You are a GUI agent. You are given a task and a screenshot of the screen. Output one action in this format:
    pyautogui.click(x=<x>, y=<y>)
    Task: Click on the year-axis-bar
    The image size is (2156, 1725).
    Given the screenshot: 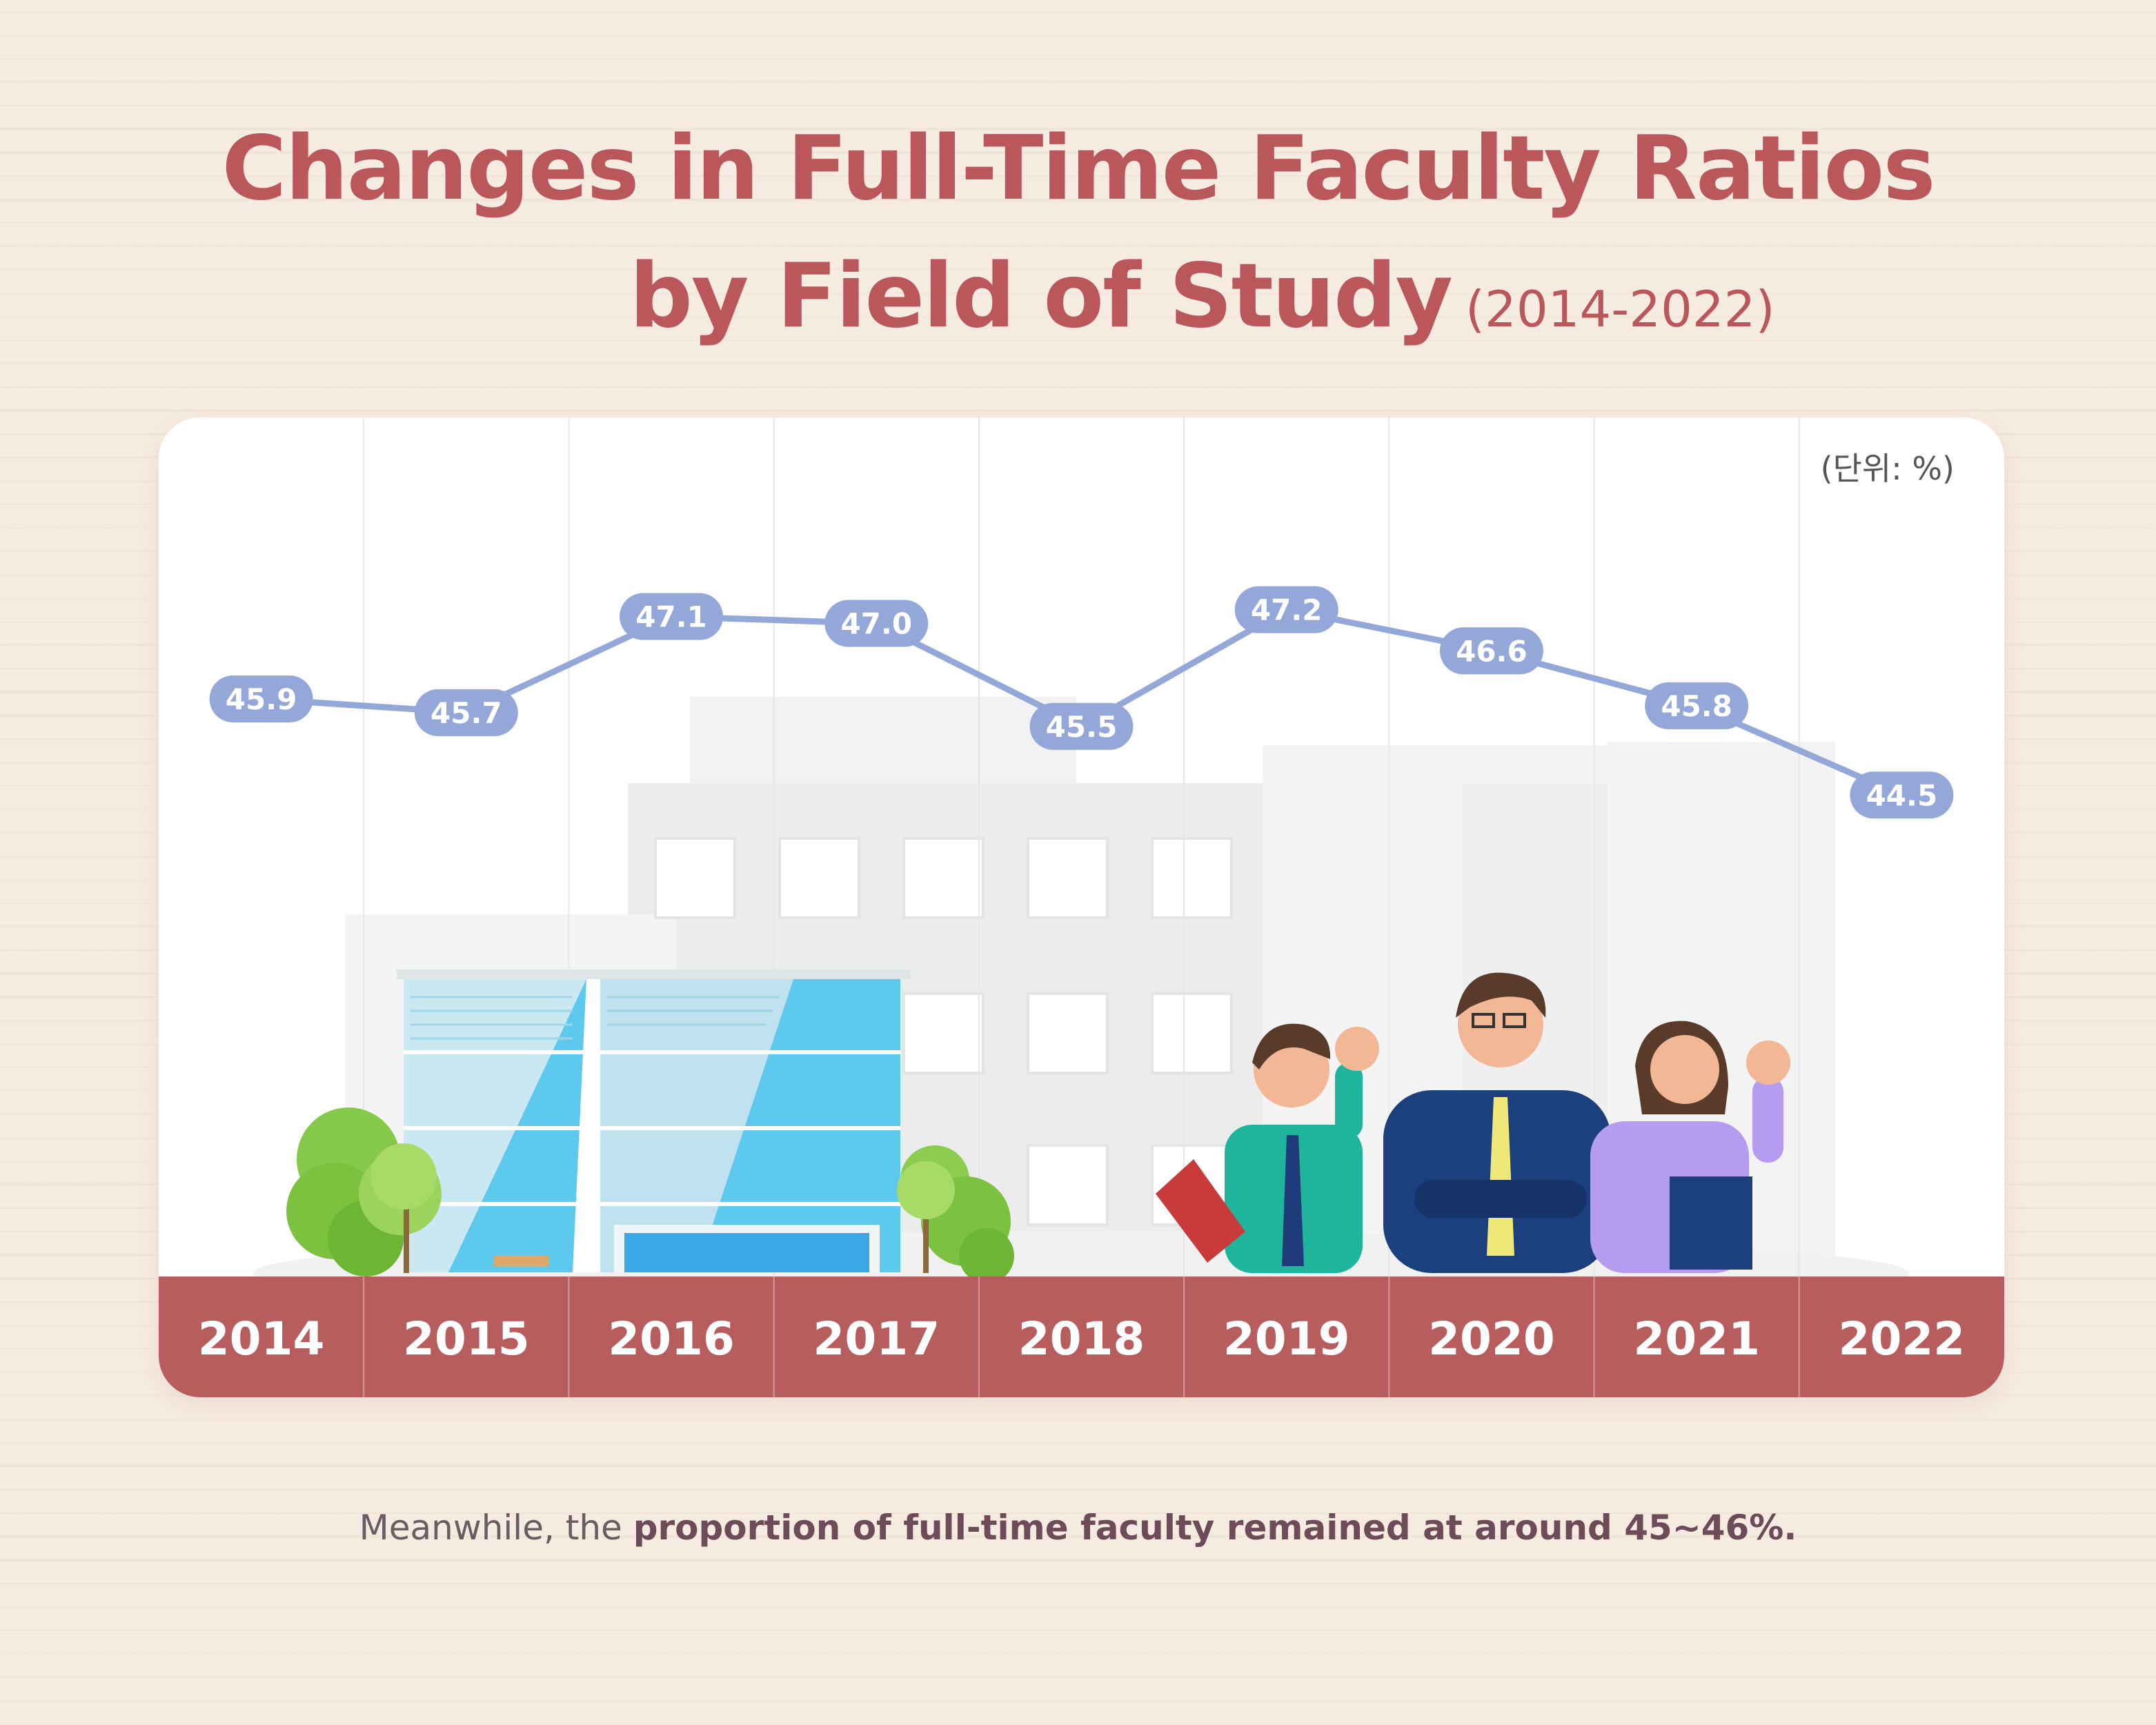 What is the action you would take?
    pyautogui.click(x=1081, y=1336)
    